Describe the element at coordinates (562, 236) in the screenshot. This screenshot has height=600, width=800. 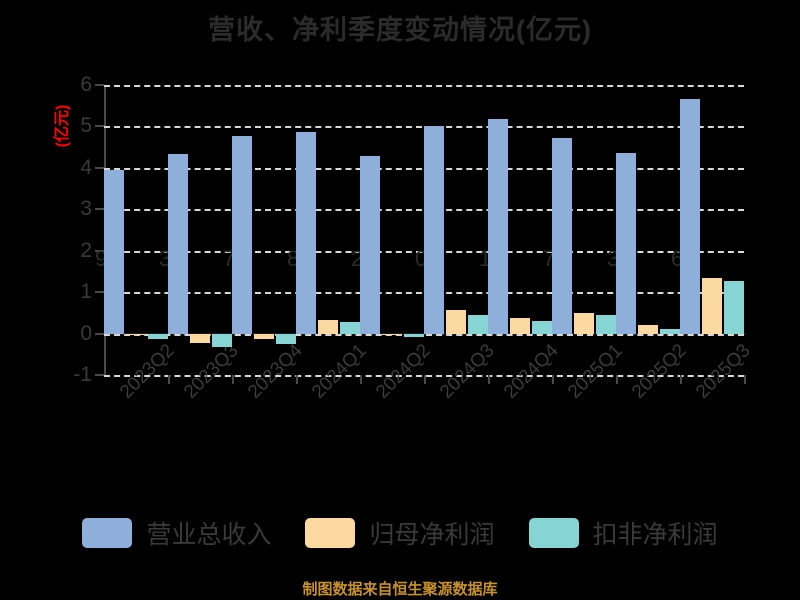
I see `bar-2025Q1-营业总收入` at that location.